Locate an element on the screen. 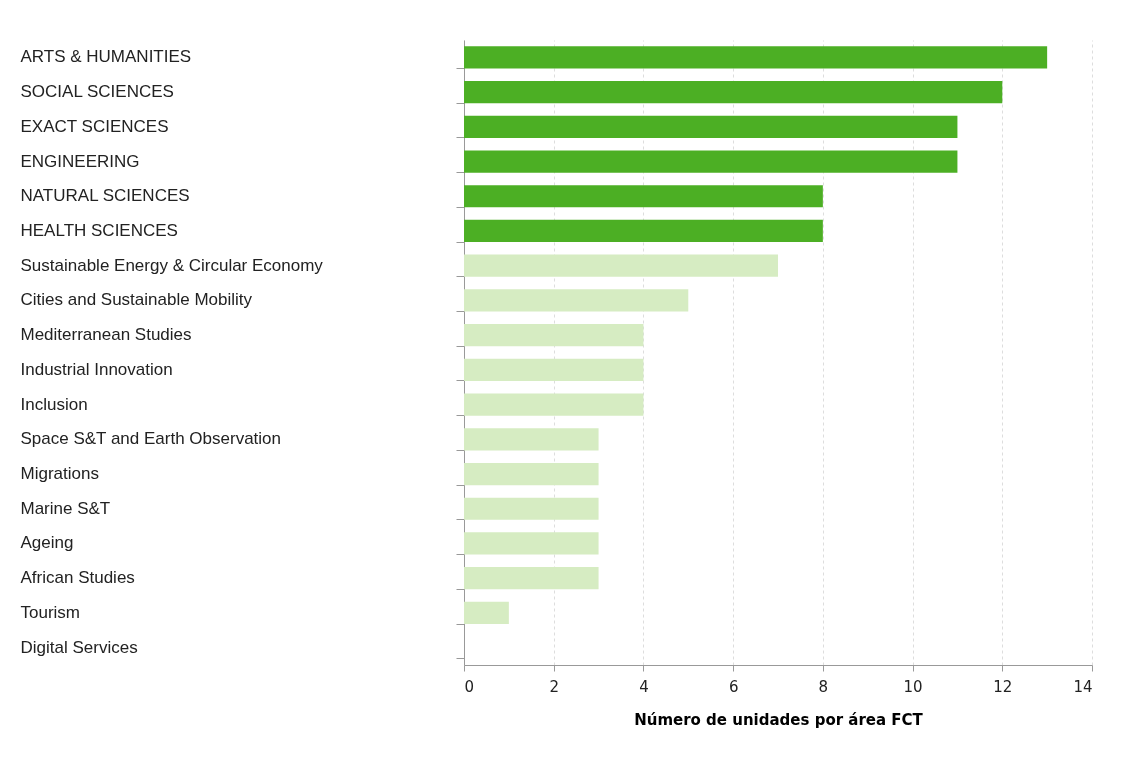  y-tick-label: Mediterranean Studies is located at coordinates (106, 335).